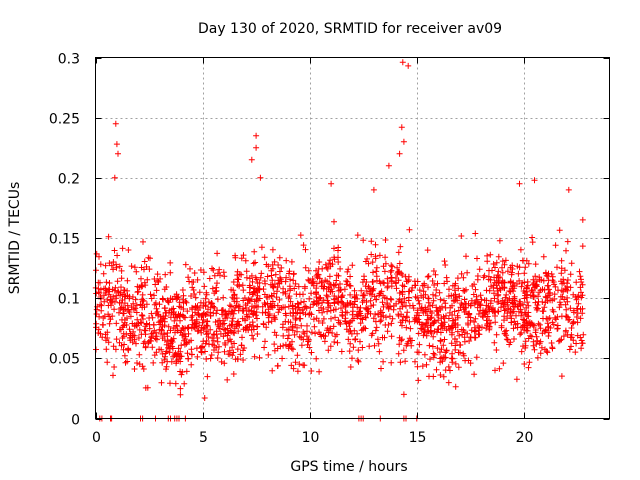 Image resolution: width=640 pixels, height=480 pixels. What do you see at coordinates (75, 421) in the screenshot?
I see `y-tick-label: 0` at bounding box center [75, 421].